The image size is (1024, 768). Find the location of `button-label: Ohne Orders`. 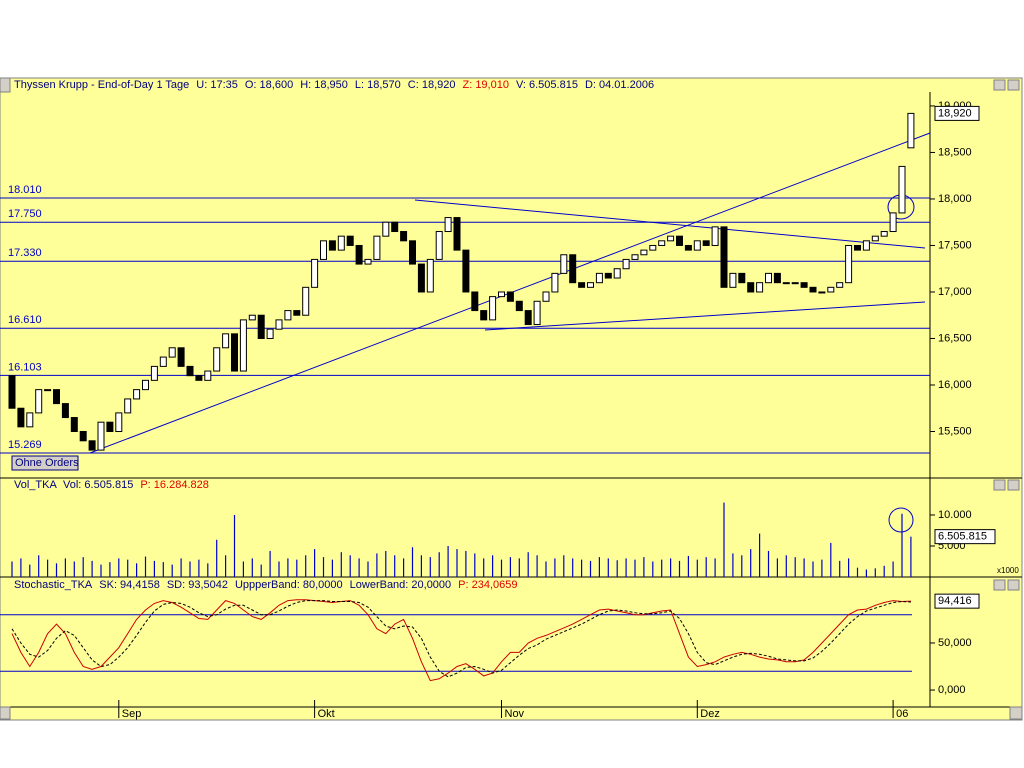

button-label: Ohne Orders is located at coordinates (47, 463).